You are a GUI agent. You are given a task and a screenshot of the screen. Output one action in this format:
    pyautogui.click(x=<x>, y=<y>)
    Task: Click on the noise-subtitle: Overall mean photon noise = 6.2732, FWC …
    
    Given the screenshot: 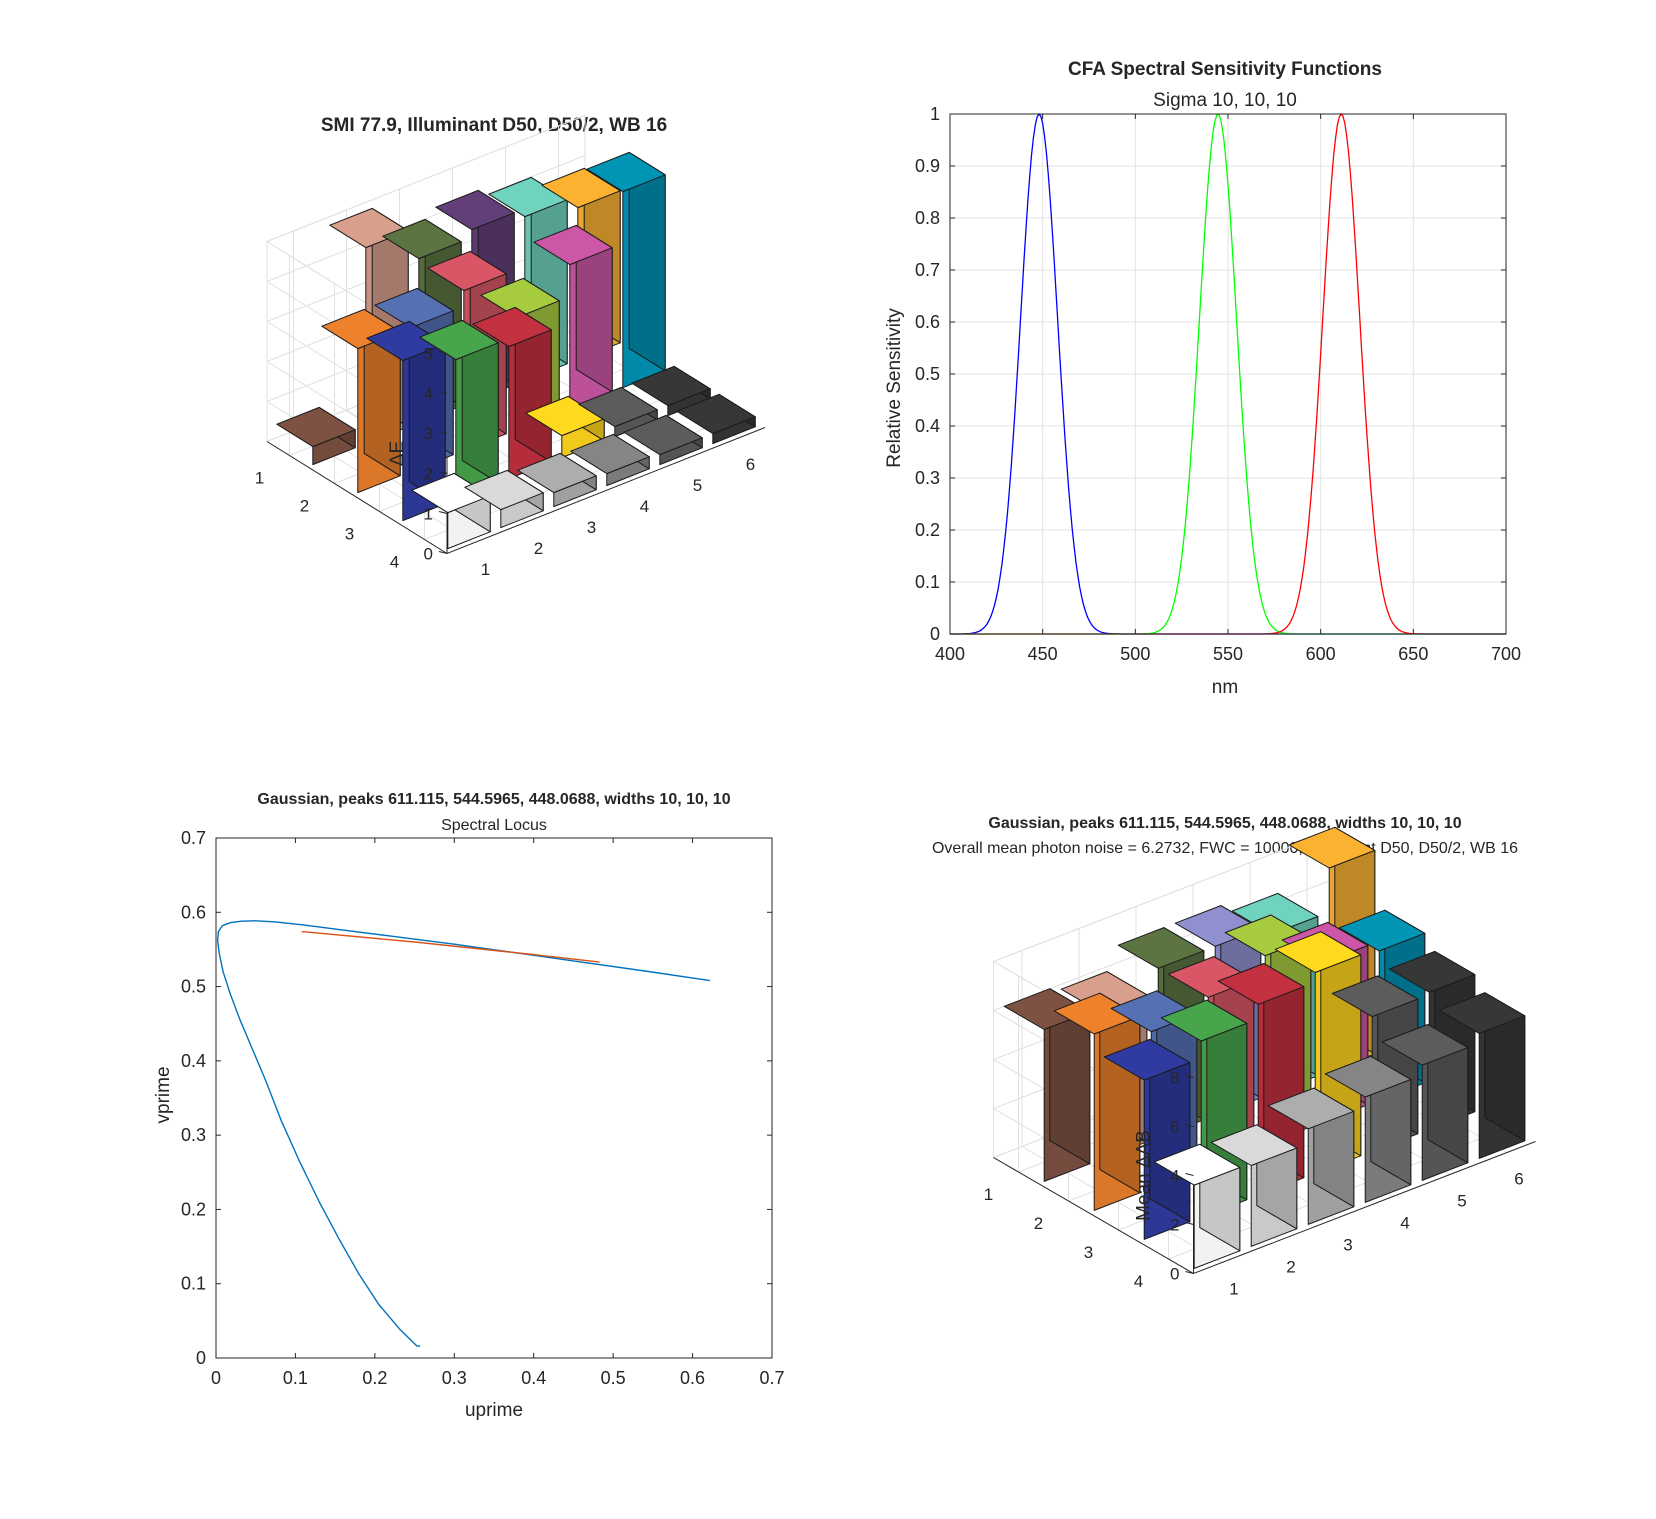 What is the action you would take?
    pyautogui.click(x=1225, y=848)
    